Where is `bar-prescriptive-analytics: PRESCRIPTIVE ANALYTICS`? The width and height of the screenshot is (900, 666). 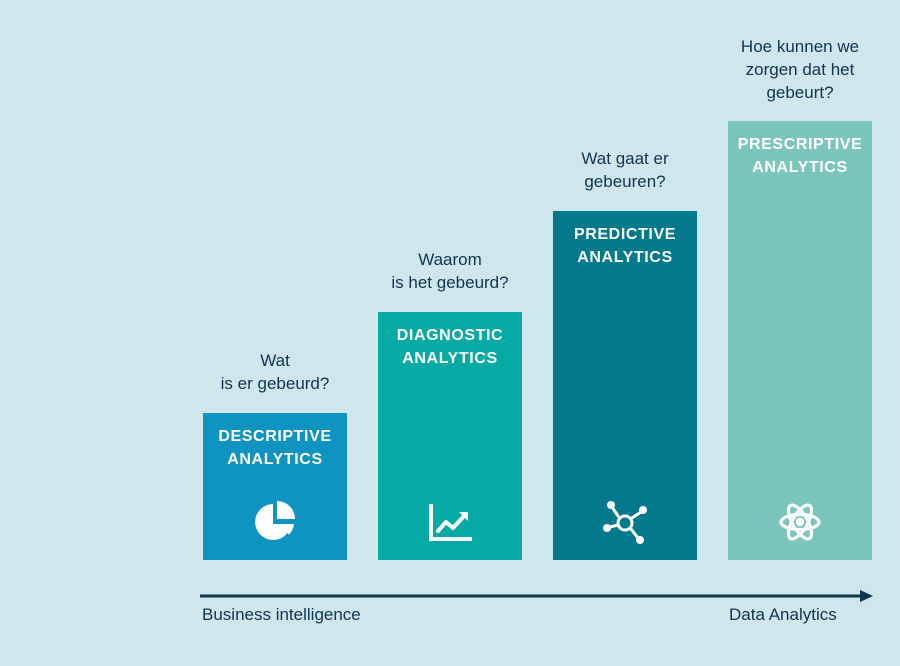 bar-prescriptive-analytics: PRESCRIPTIVE ANALYTICS is located at coordinates (800, 340).